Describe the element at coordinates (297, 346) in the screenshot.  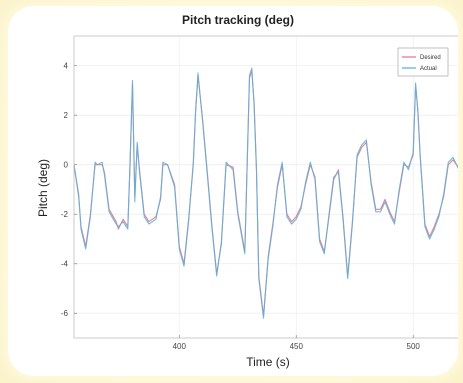
I see `x-tick-label: 450` at that location.